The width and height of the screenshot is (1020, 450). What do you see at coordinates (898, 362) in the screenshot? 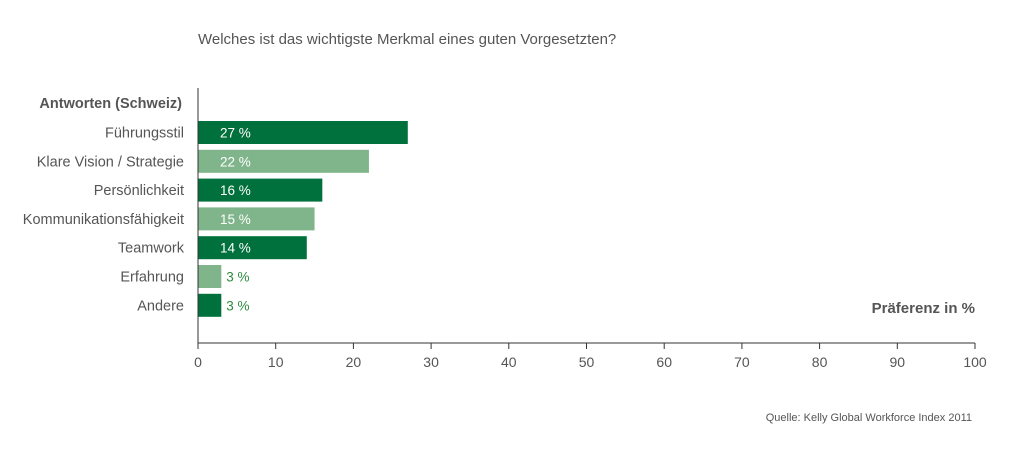
I see `x-tick-label: 90` at bounding box center [898, 362].